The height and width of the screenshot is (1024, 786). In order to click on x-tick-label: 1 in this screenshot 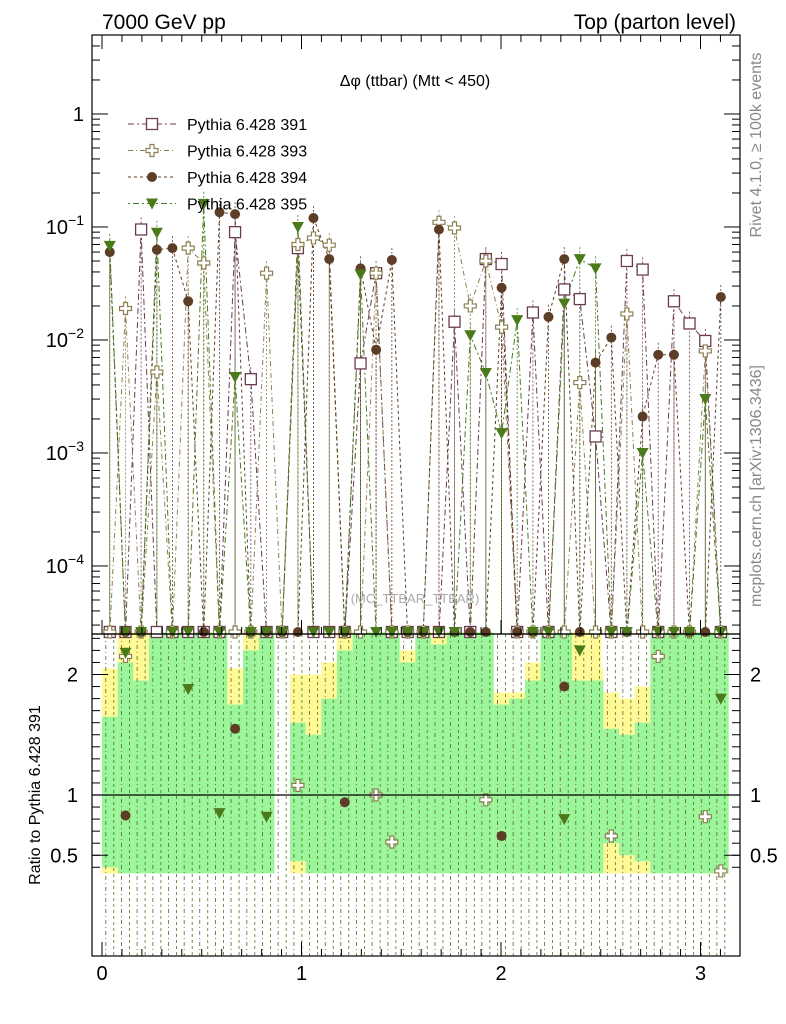, I will do `click(301, 974)`.